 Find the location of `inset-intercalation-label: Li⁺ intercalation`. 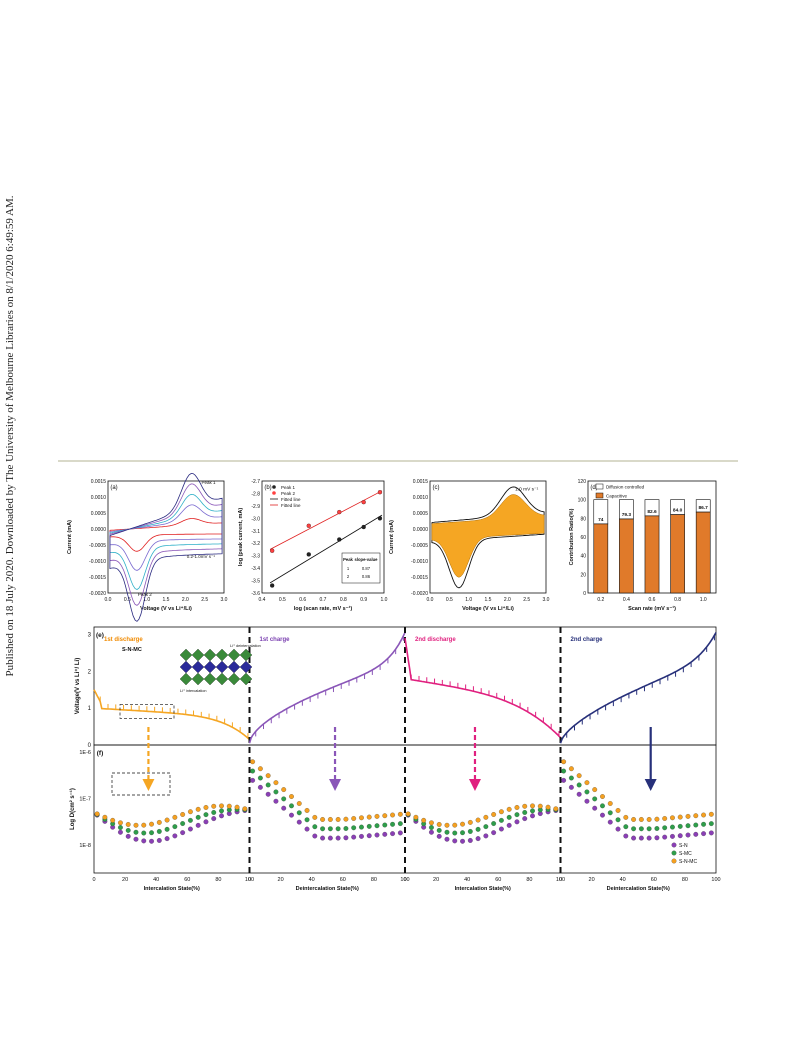

inset-intercalation-label: Li⁺ intercalation is located at coordinates (193, 691).